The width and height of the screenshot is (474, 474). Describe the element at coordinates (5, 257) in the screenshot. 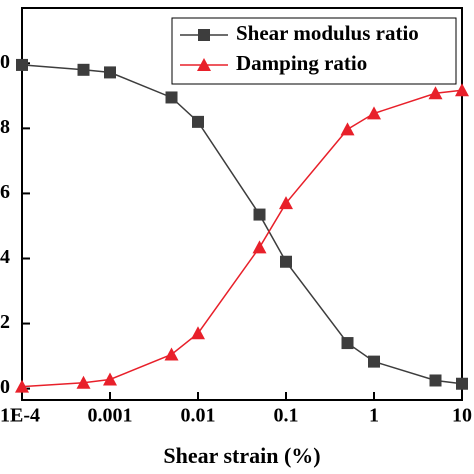

I see `y-tick-label: 0.4` at that location.